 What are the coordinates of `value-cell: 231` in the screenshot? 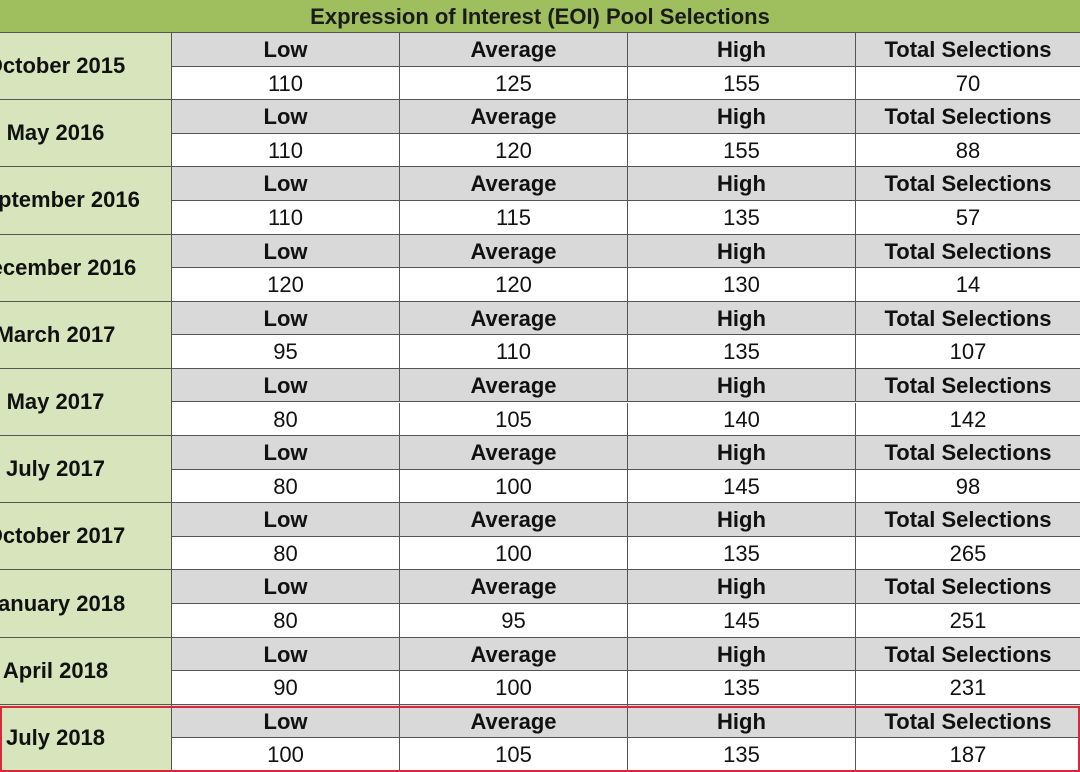 It's located at (968, 688).